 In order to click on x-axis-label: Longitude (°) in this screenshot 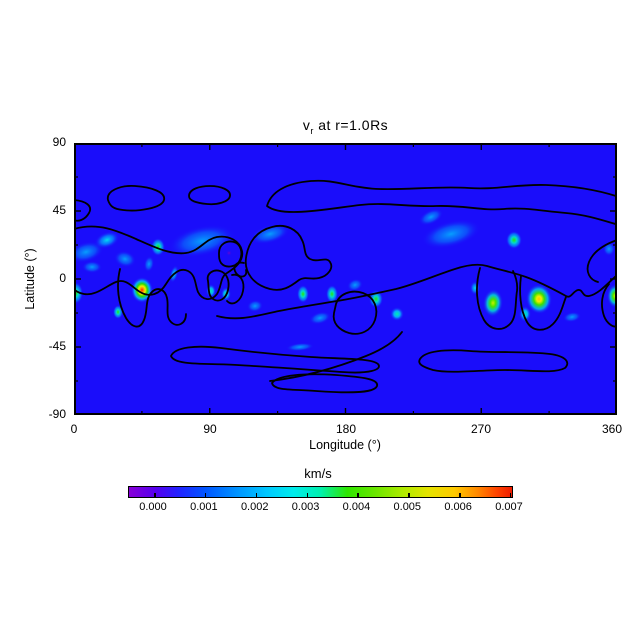, I will do `click(345, 445)`.